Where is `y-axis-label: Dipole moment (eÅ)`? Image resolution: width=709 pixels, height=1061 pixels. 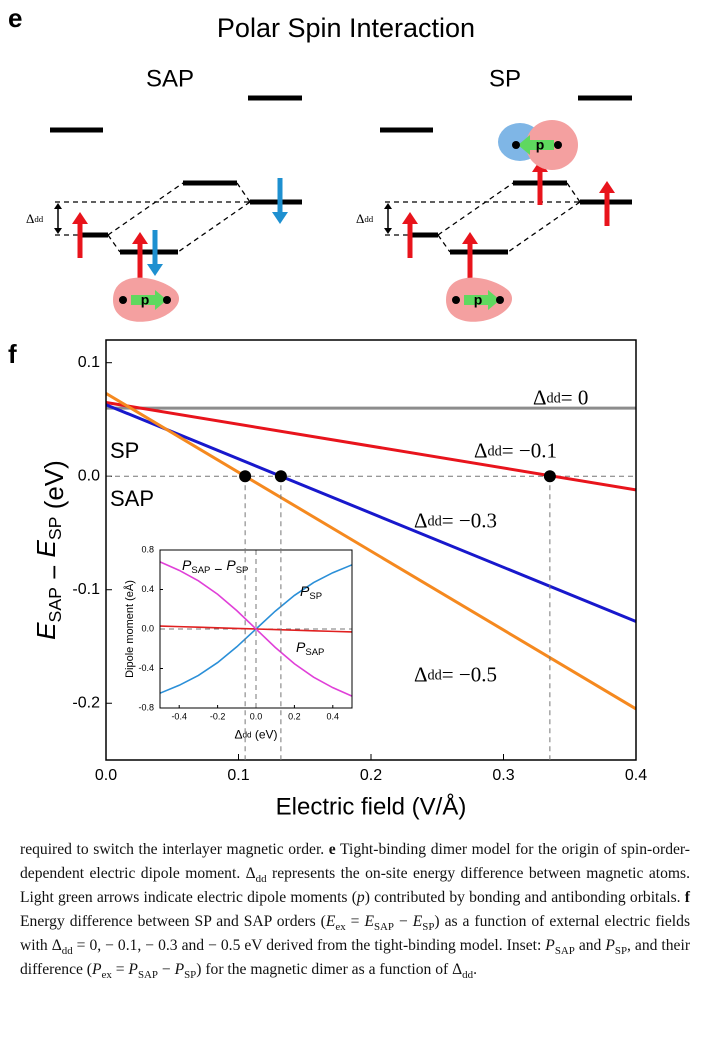
y-axis-label: Dipole moment (eÅ) is located at coordinates (129, 629).